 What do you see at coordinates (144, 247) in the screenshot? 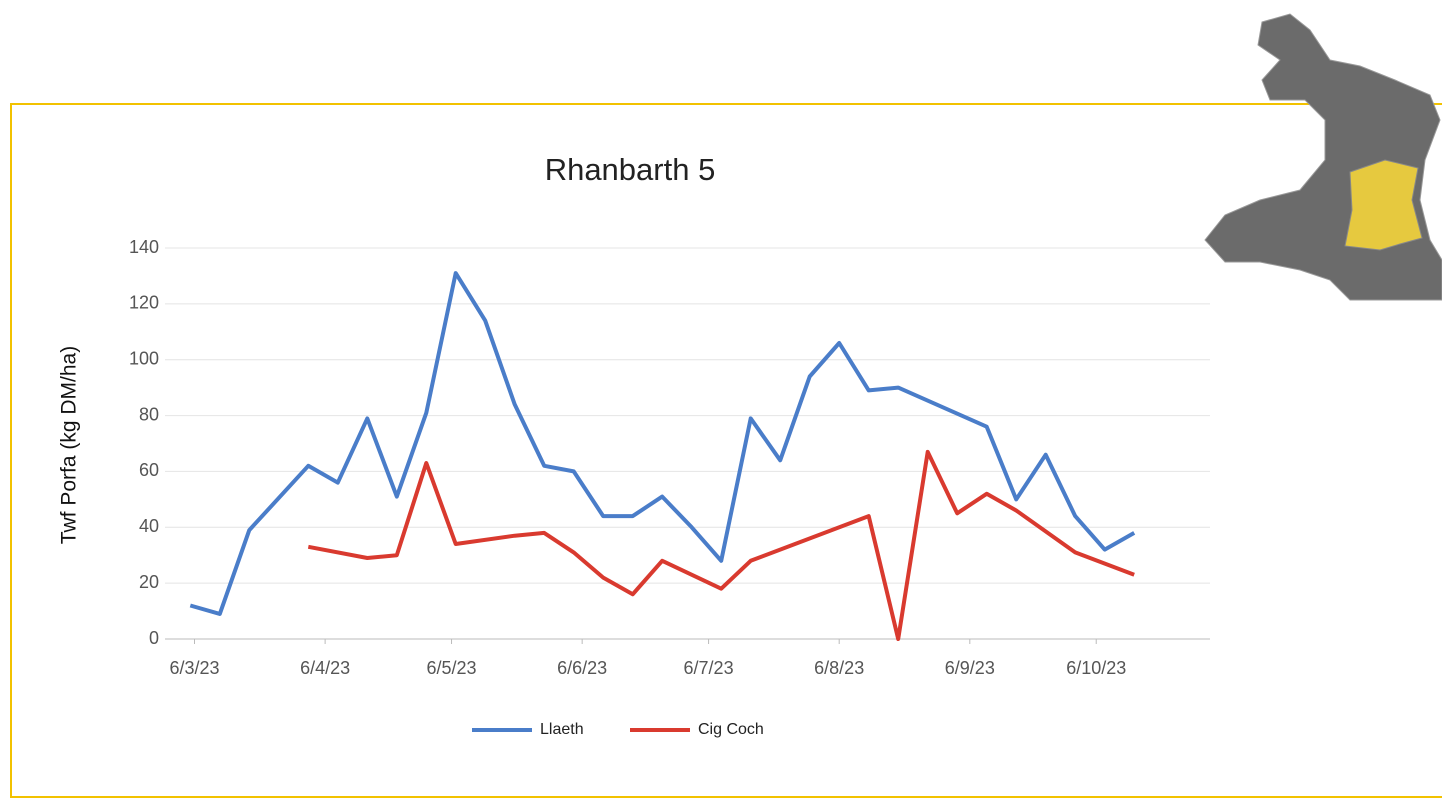
I see `y-tick-label: 140` at bounding box center [144, 247].